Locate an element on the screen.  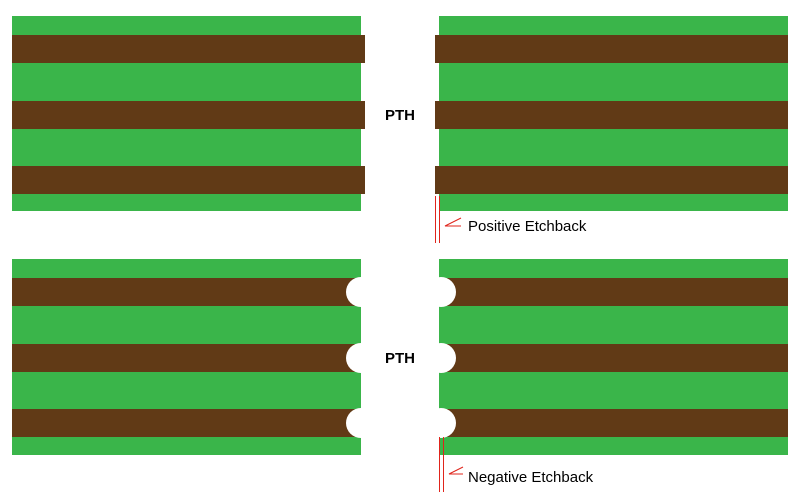
positive-etchback-label: Positive Etchback is located at coordinates (527, 226).